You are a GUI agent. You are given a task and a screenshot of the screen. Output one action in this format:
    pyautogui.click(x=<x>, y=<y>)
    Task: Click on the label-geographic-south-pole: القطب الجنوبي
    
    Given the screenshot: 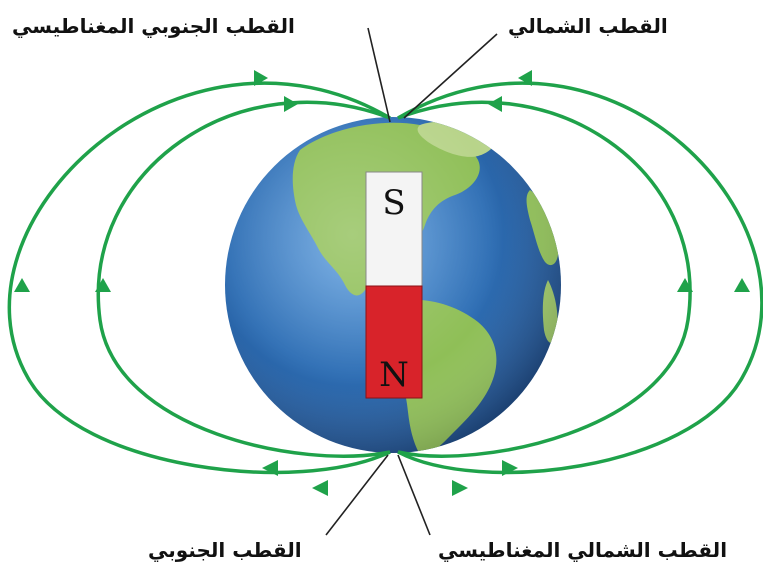 What is the action you would take?
    pyautogui.click(x=225, y=550)
    